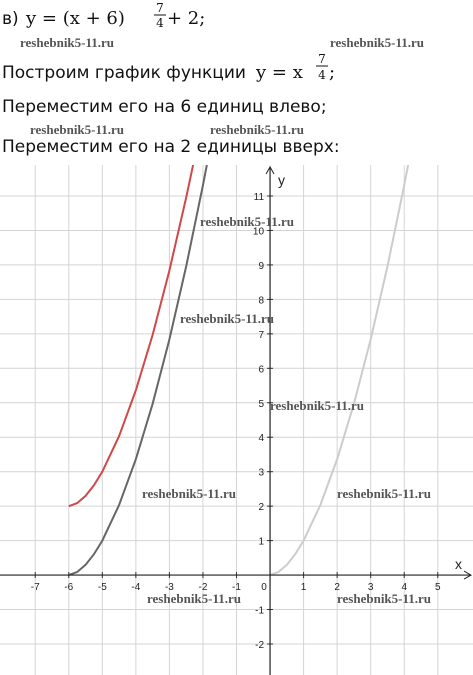 This screenshot has height=675, width=473. I want to click on step-text: Построим график функции, so click(124, 73).